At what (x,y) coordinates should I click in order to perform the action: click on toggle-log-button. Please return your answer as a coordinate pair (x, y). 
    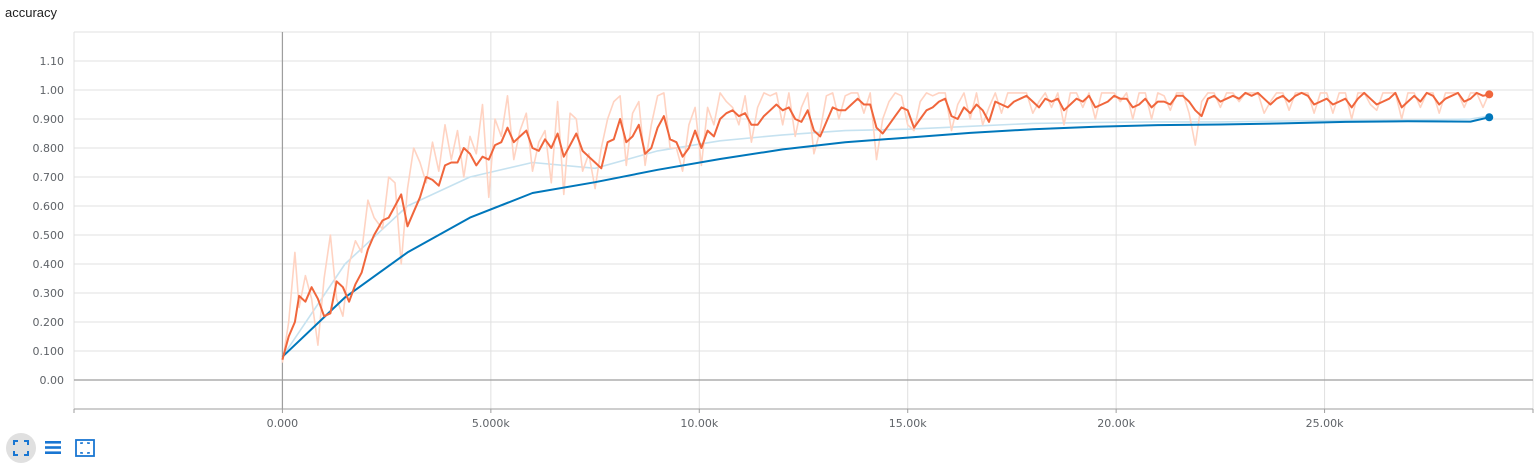
    Looking at the image, I should click on (53, 448).